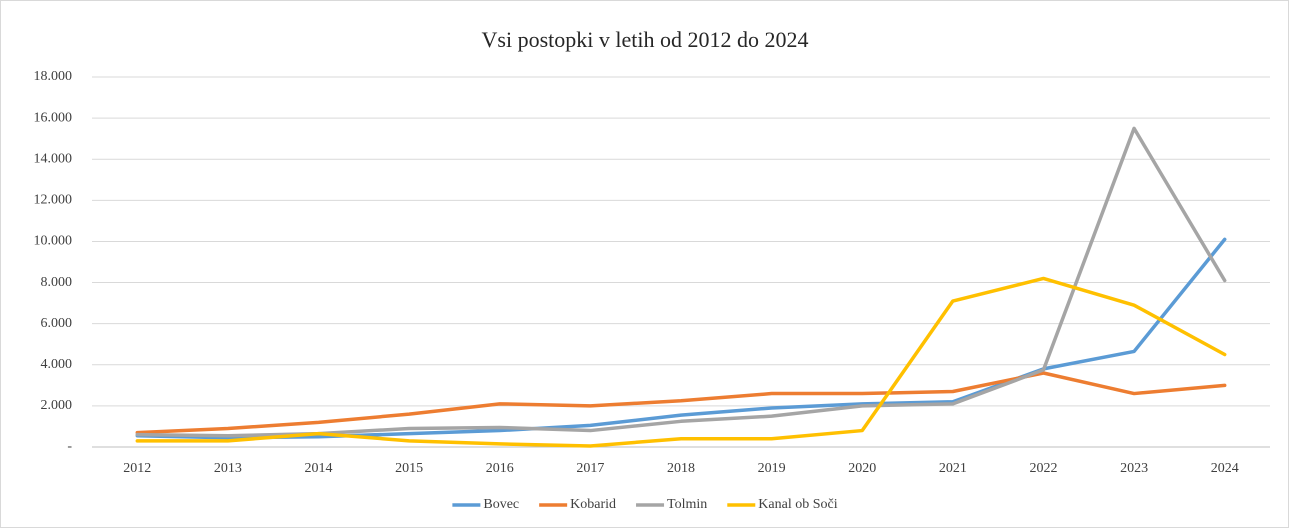  What do you see at coordinates (57, 405) in the screenshot?
I see `y-tick-label: 2.000` at bounding box center [57, 405].